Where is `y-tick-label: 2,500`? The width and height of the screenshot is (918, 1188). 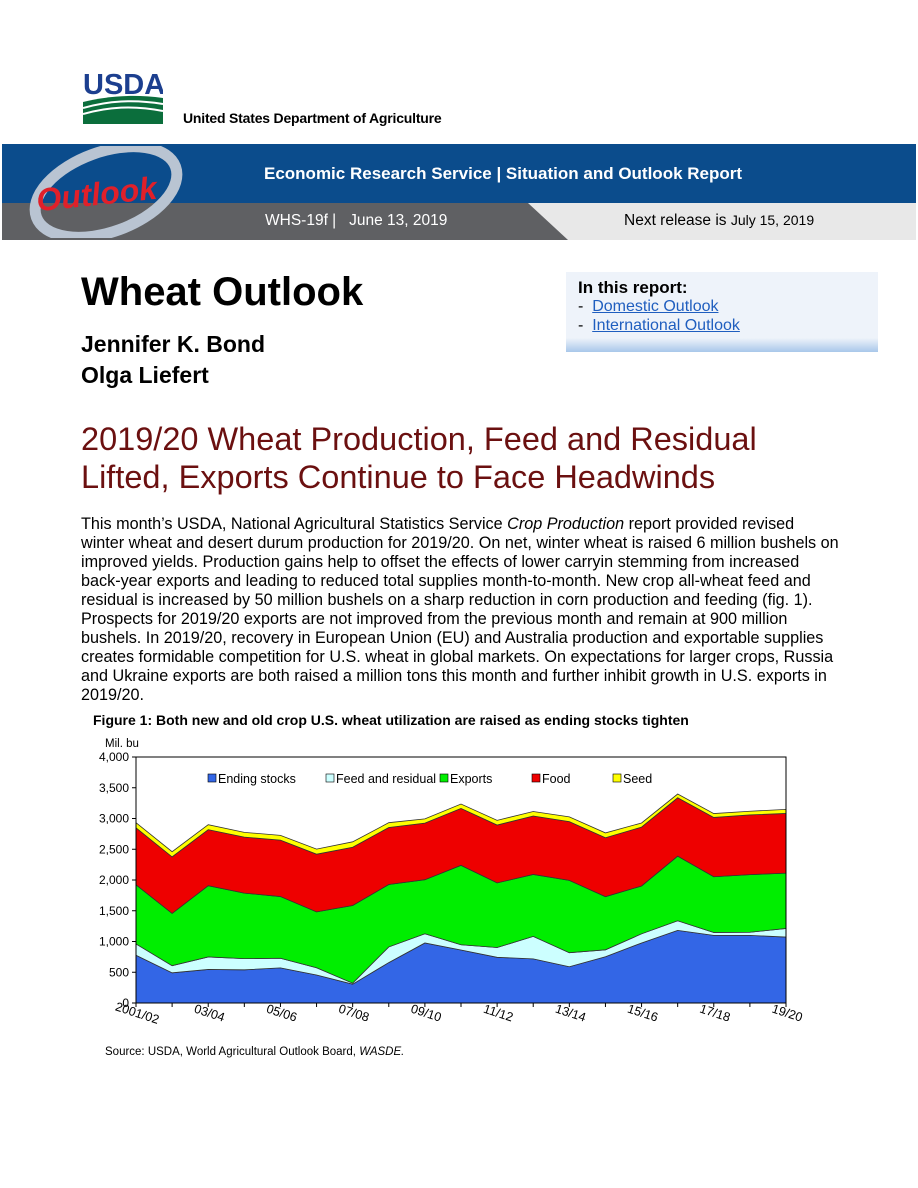 y-tick-label: 2,500 is located at coordinates (114, 849).